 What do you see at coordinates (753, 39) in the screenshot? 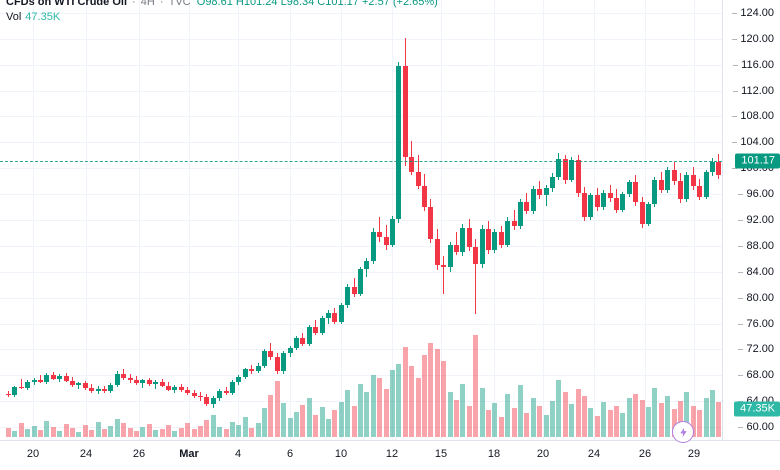
I see `price-axis-tick: 120.00` at bounding box center [753, 39].